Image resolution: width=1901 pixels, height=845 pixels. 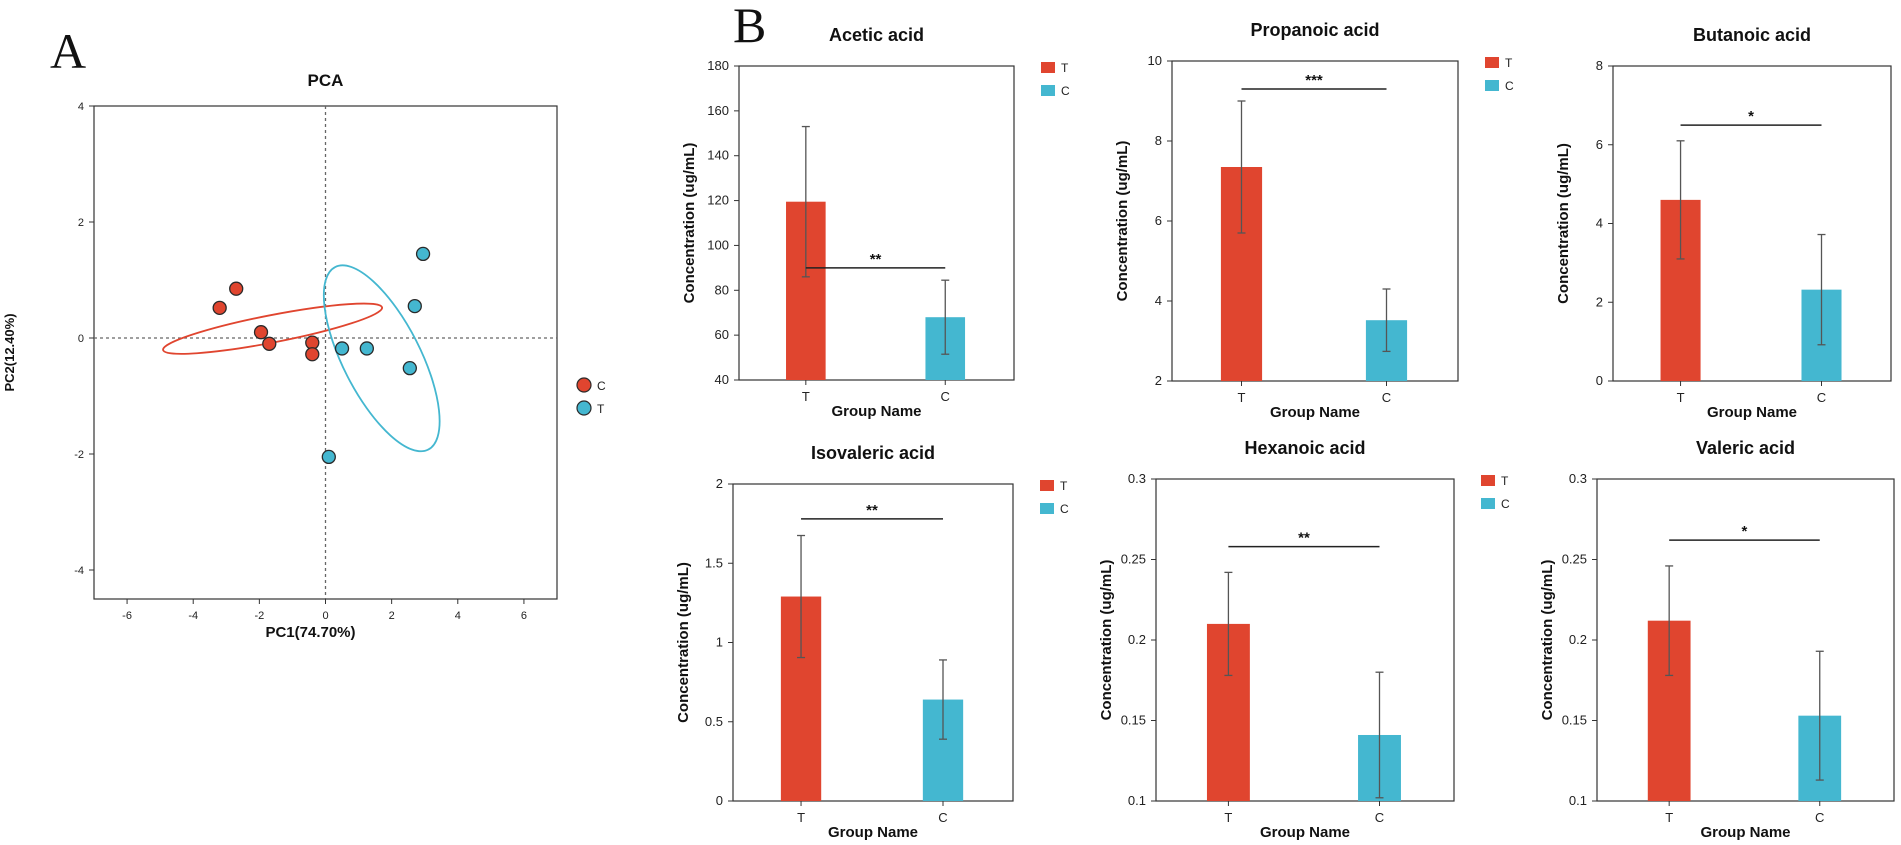 What do you see at coordinates (1574, 720) in the screenshot?
I see `y-tick-label: 0.15` at bounding box center [1574, 720].